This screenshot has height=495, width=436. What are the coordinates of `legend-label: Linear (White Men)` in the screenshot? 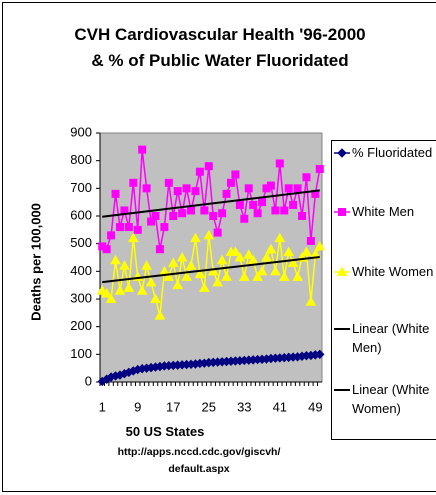 It's located at (391, 338).